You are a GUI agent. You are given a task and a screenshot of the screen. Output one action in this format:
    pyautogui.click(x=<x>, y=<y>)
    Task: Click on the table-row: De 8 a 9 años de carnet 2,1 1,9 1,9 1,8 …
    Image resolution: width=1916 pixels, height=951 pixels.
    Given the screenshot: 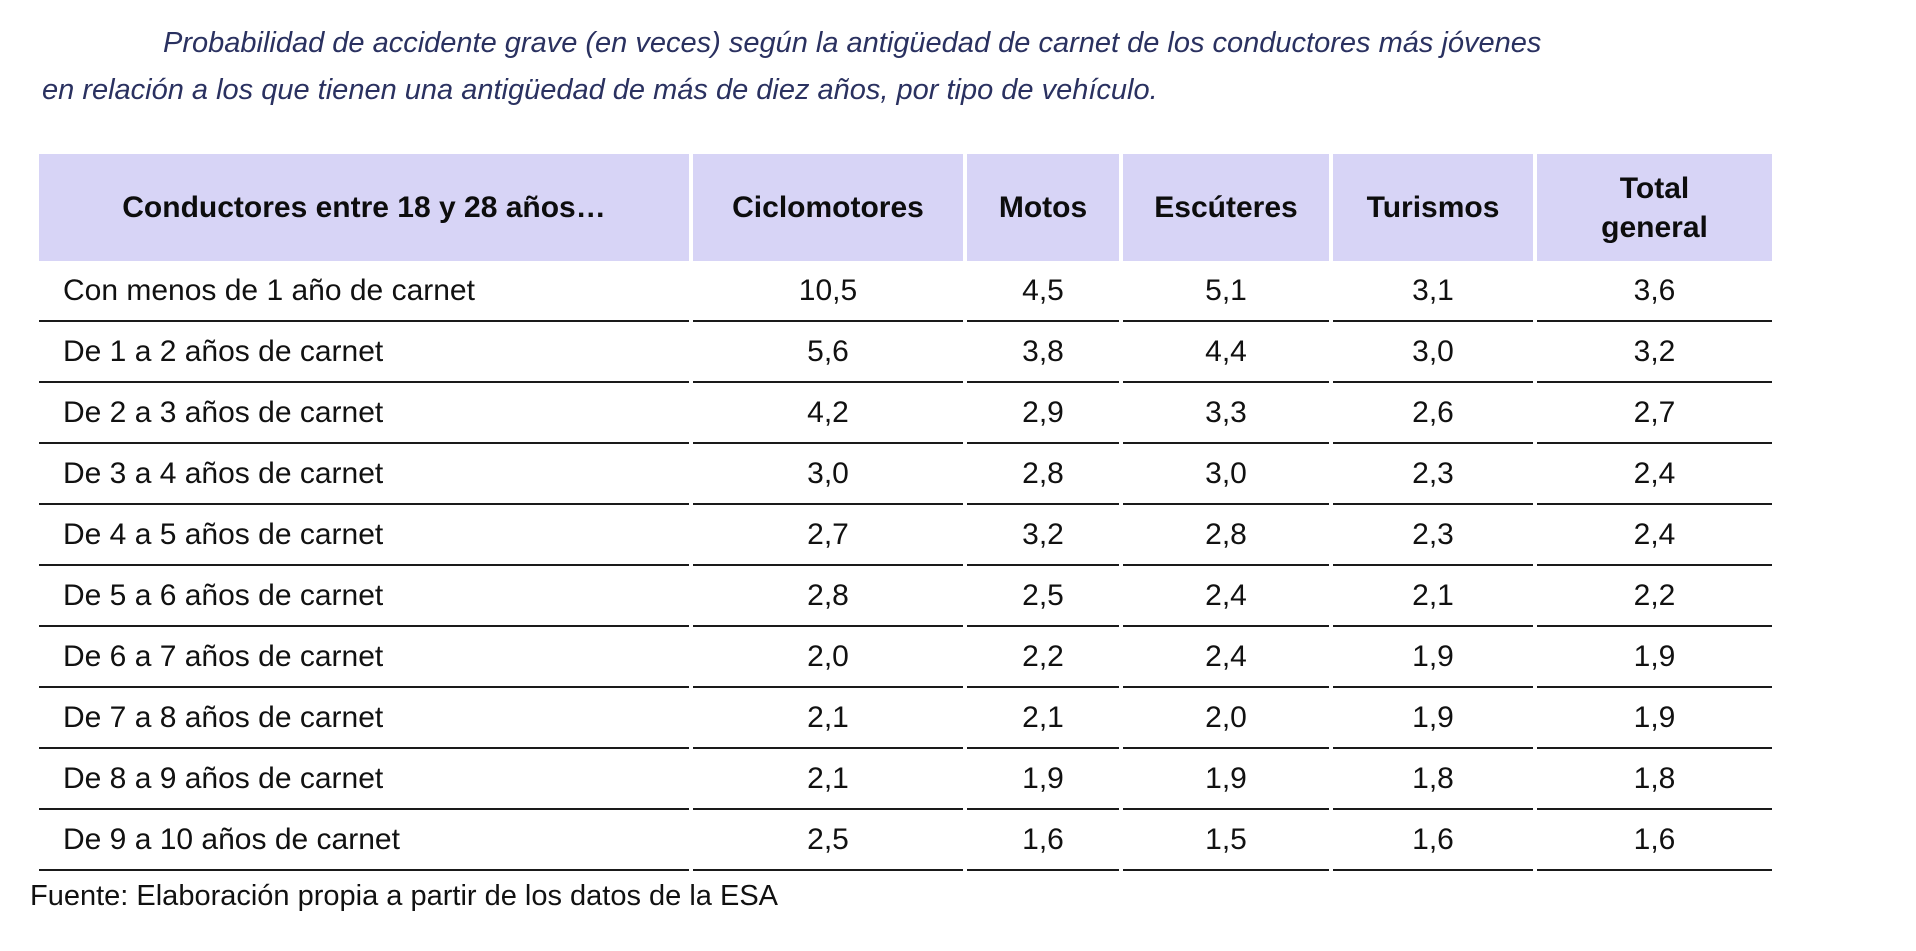 What is the action you would take?
    pyautogui.click(x=905, y=779)
    